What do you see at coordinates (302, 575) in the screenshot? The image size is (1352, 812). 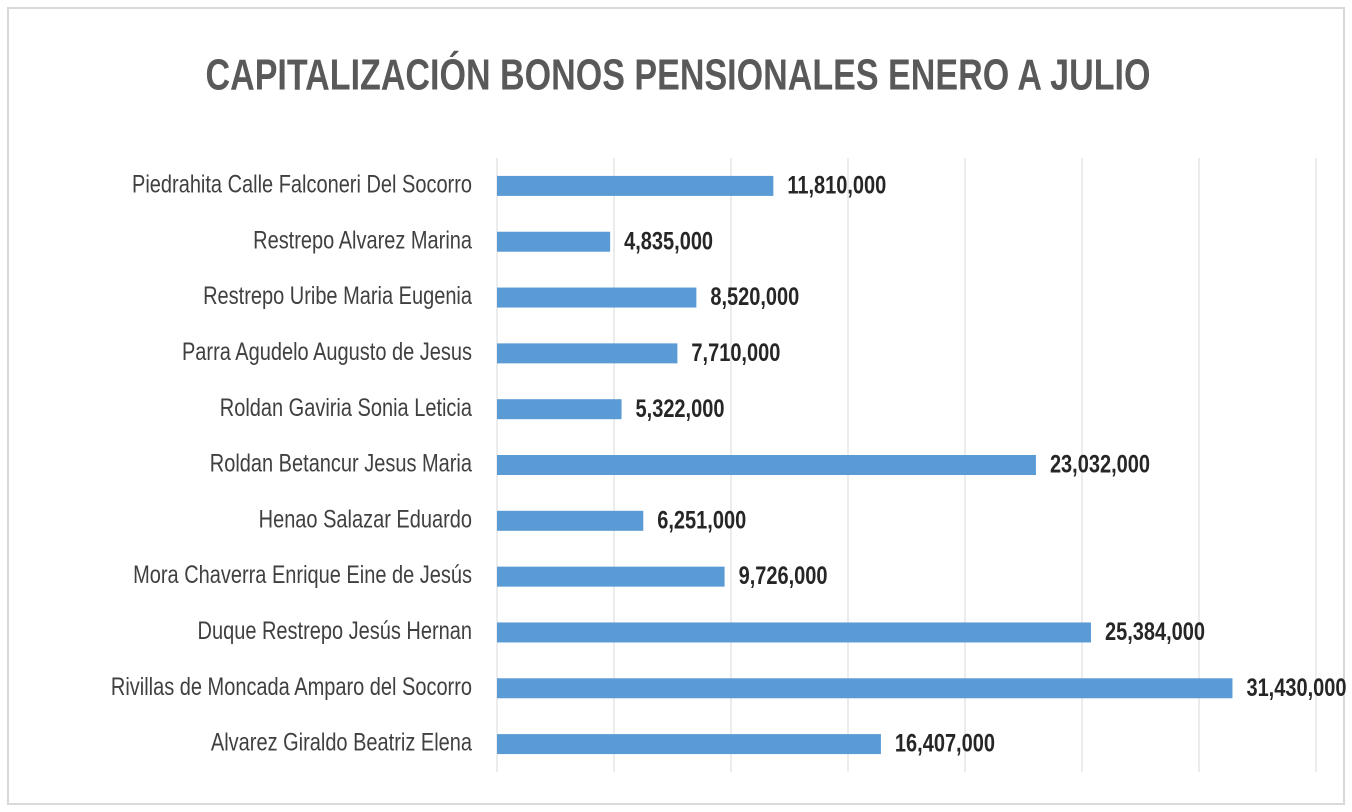 I see `category-label: Mora Chaverra Enrique Eine de Jesús` at bounding box center [302, 575].